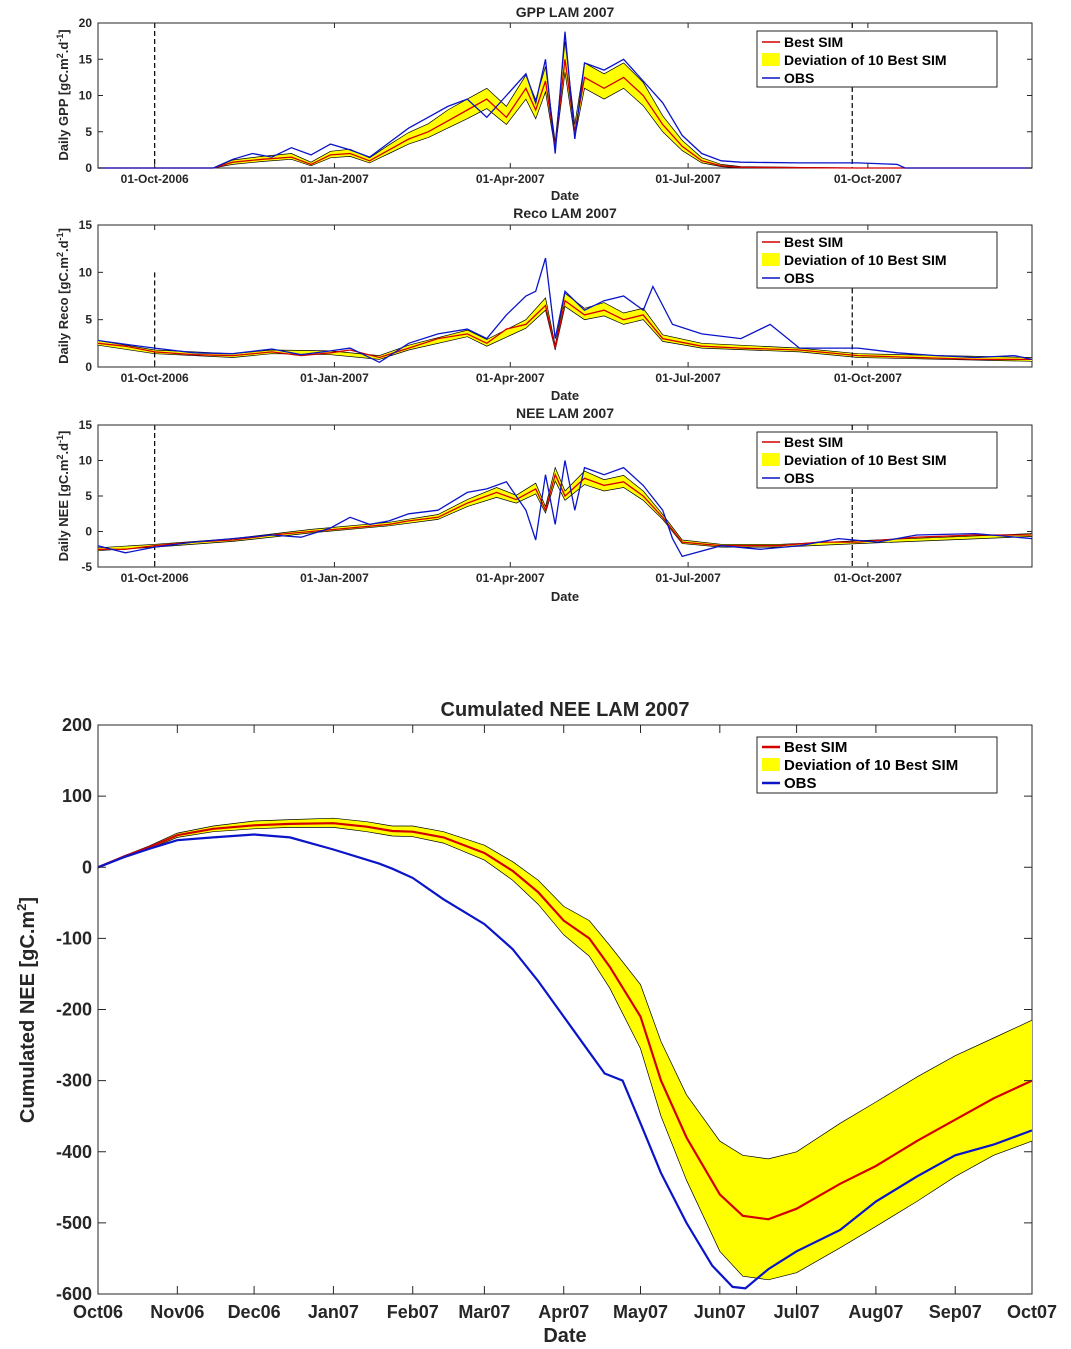  I want to click on chart-title: Reco LAM 2007, so click(565, 213).